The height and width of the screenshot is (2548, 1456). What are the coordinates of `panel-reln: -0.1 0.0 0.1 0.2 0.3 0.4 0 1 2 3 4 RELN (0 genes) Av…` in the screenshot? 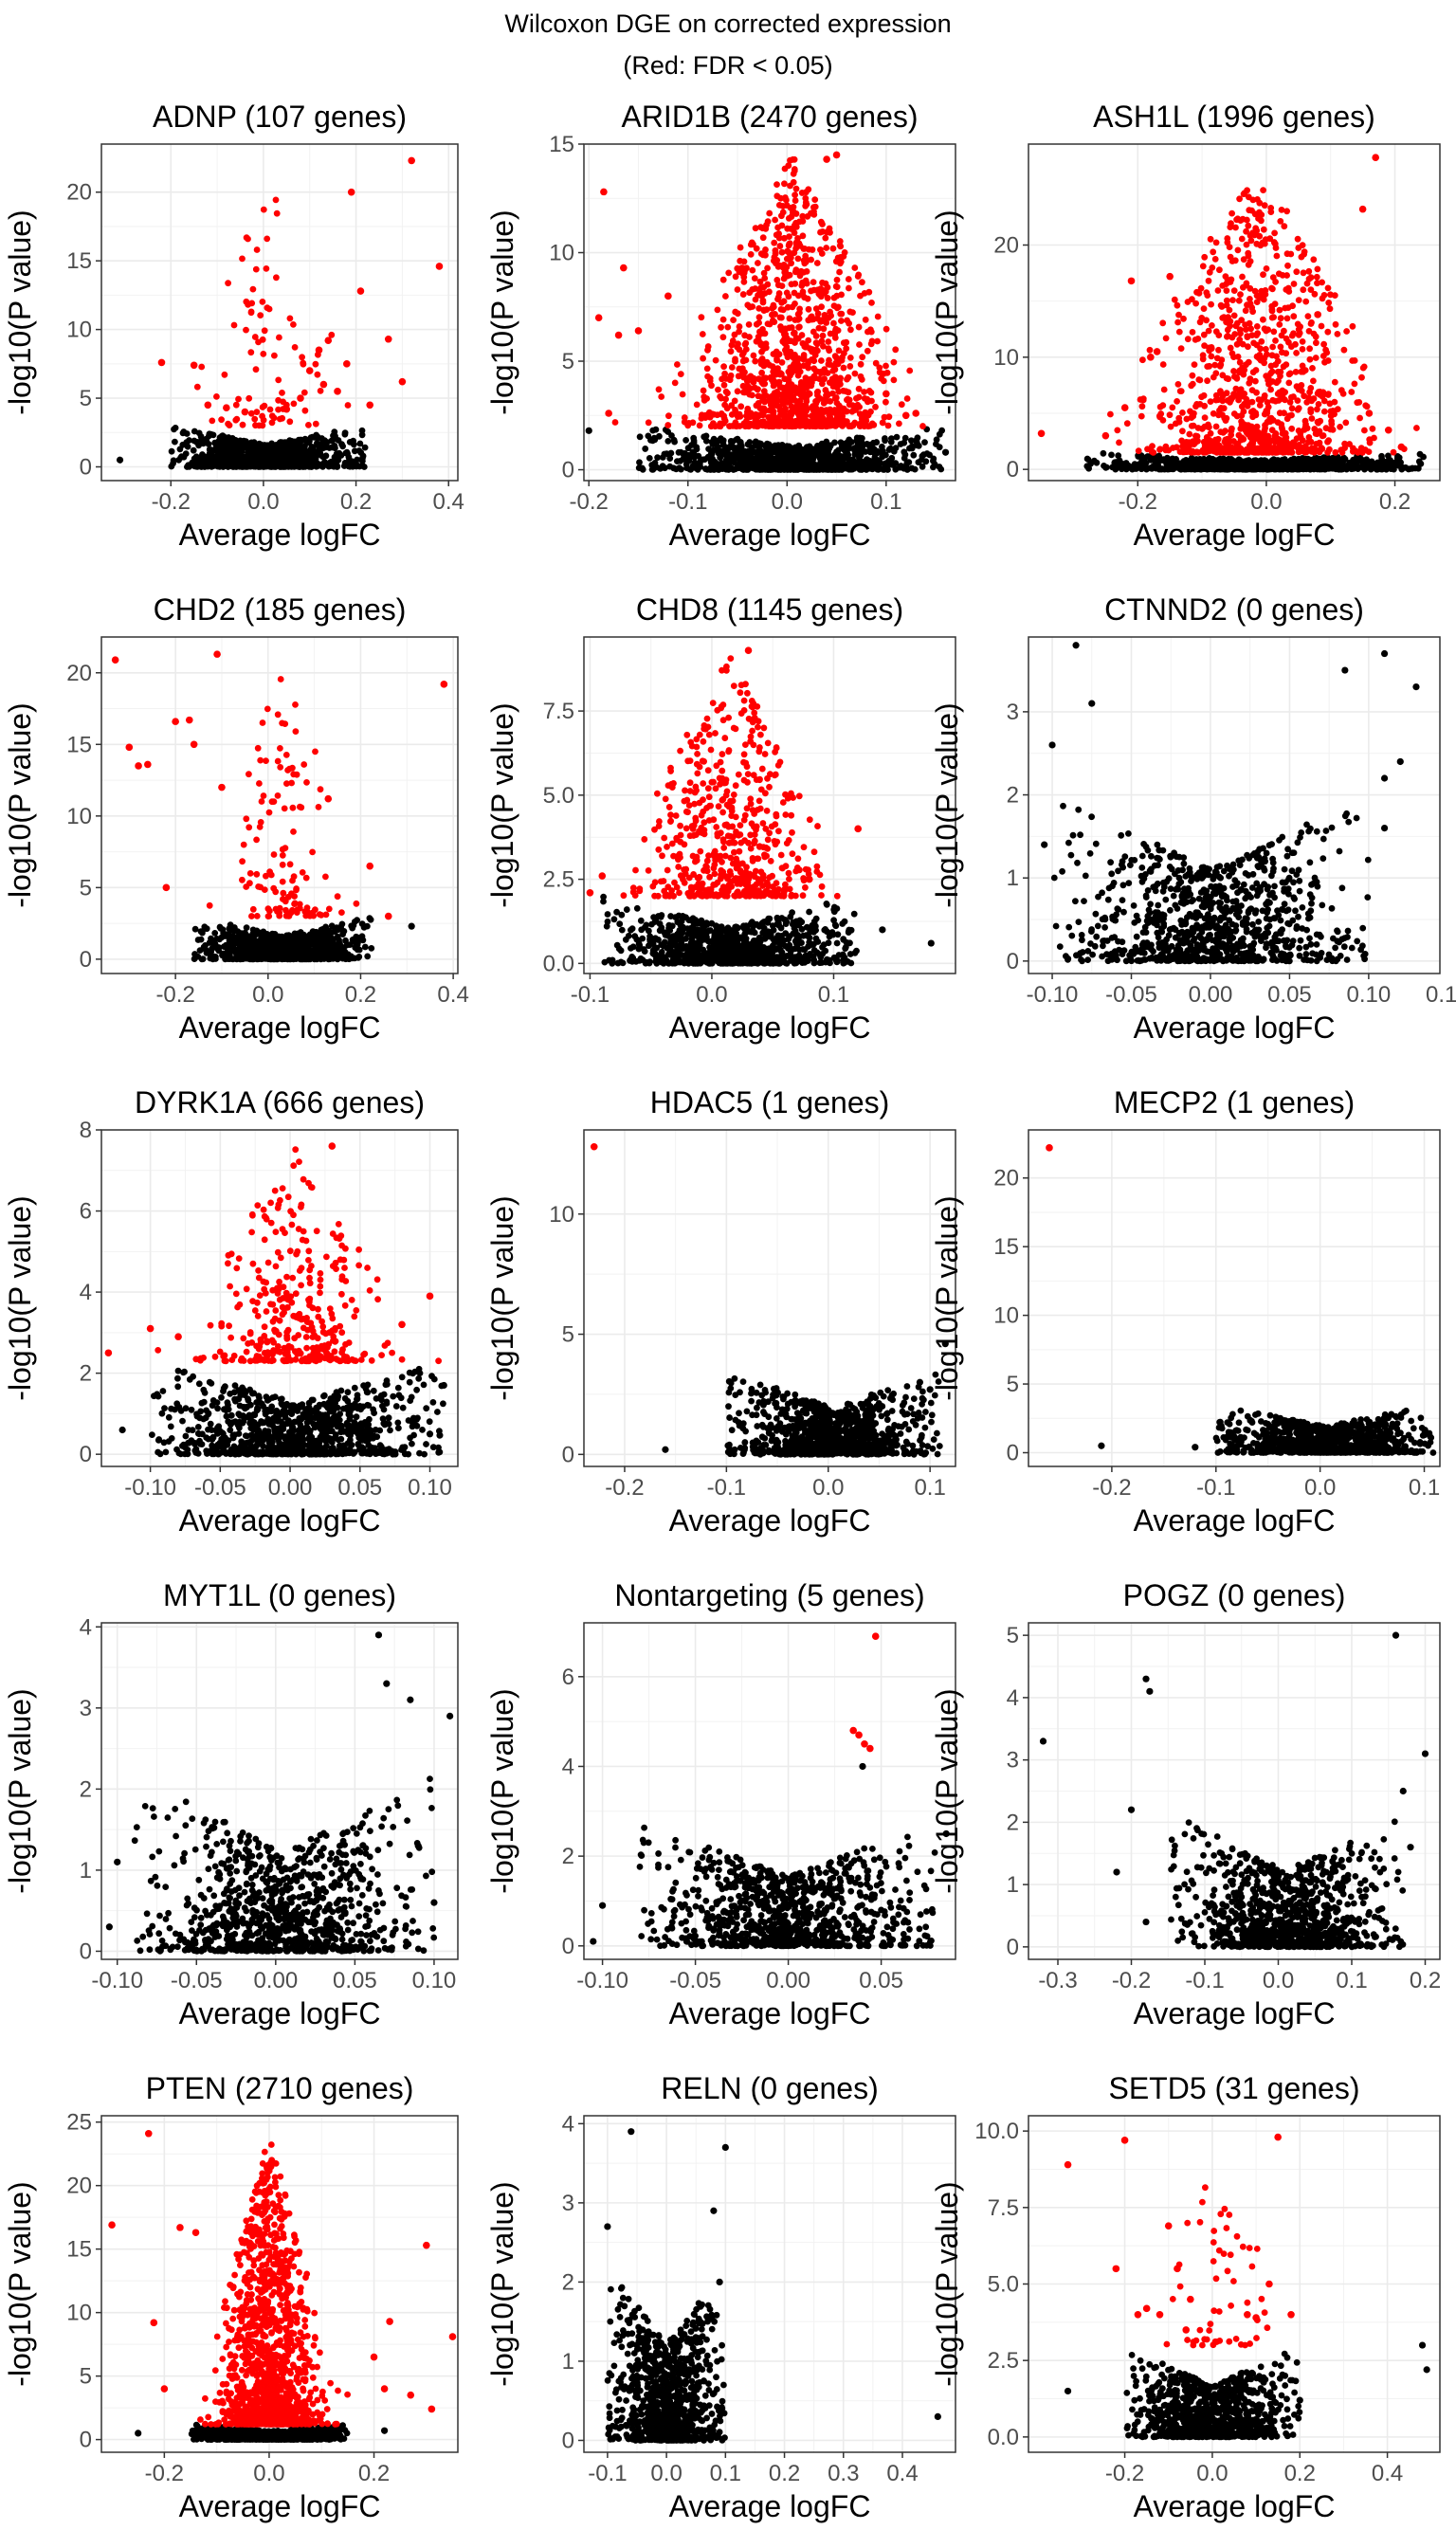 It's located at (720, 2297).